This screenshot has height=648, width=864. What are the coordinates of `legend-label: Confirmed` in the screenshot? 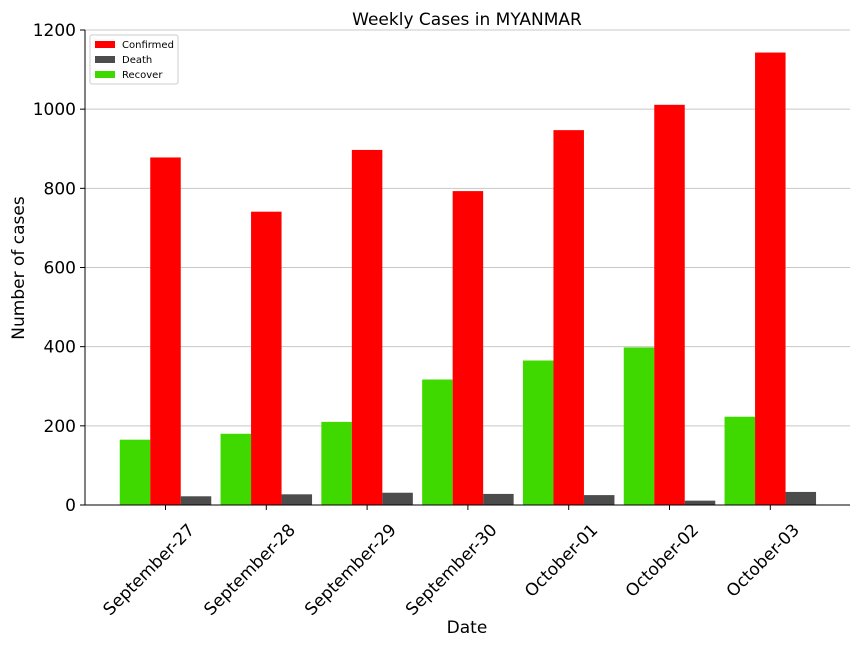 It's located at (148, 45).